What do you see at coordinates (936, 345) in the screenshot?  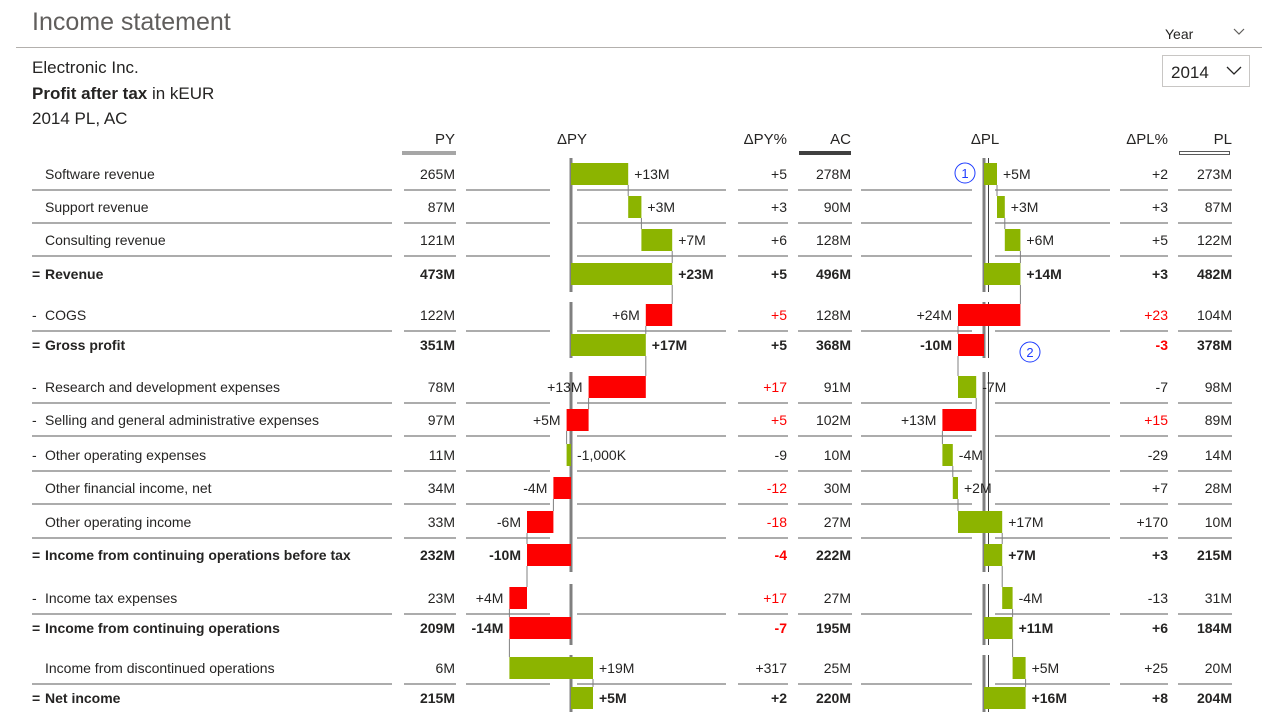 I see `dpl-label: -10M` at bounding box center [936, 345].